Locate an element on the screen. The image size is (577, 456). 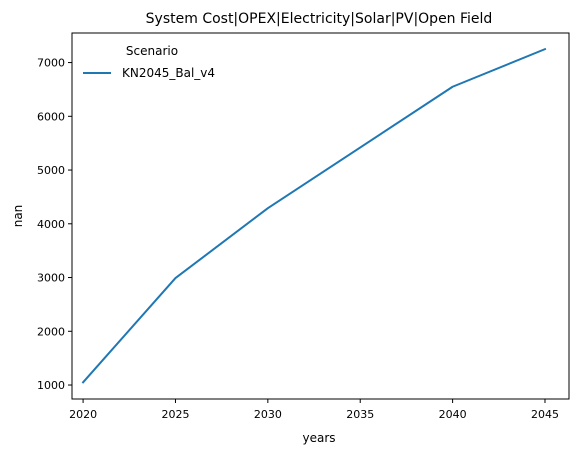
y-axis: 1000 2000 3000 4000 5000 6000 7000 is located at coordinates (54, 224).